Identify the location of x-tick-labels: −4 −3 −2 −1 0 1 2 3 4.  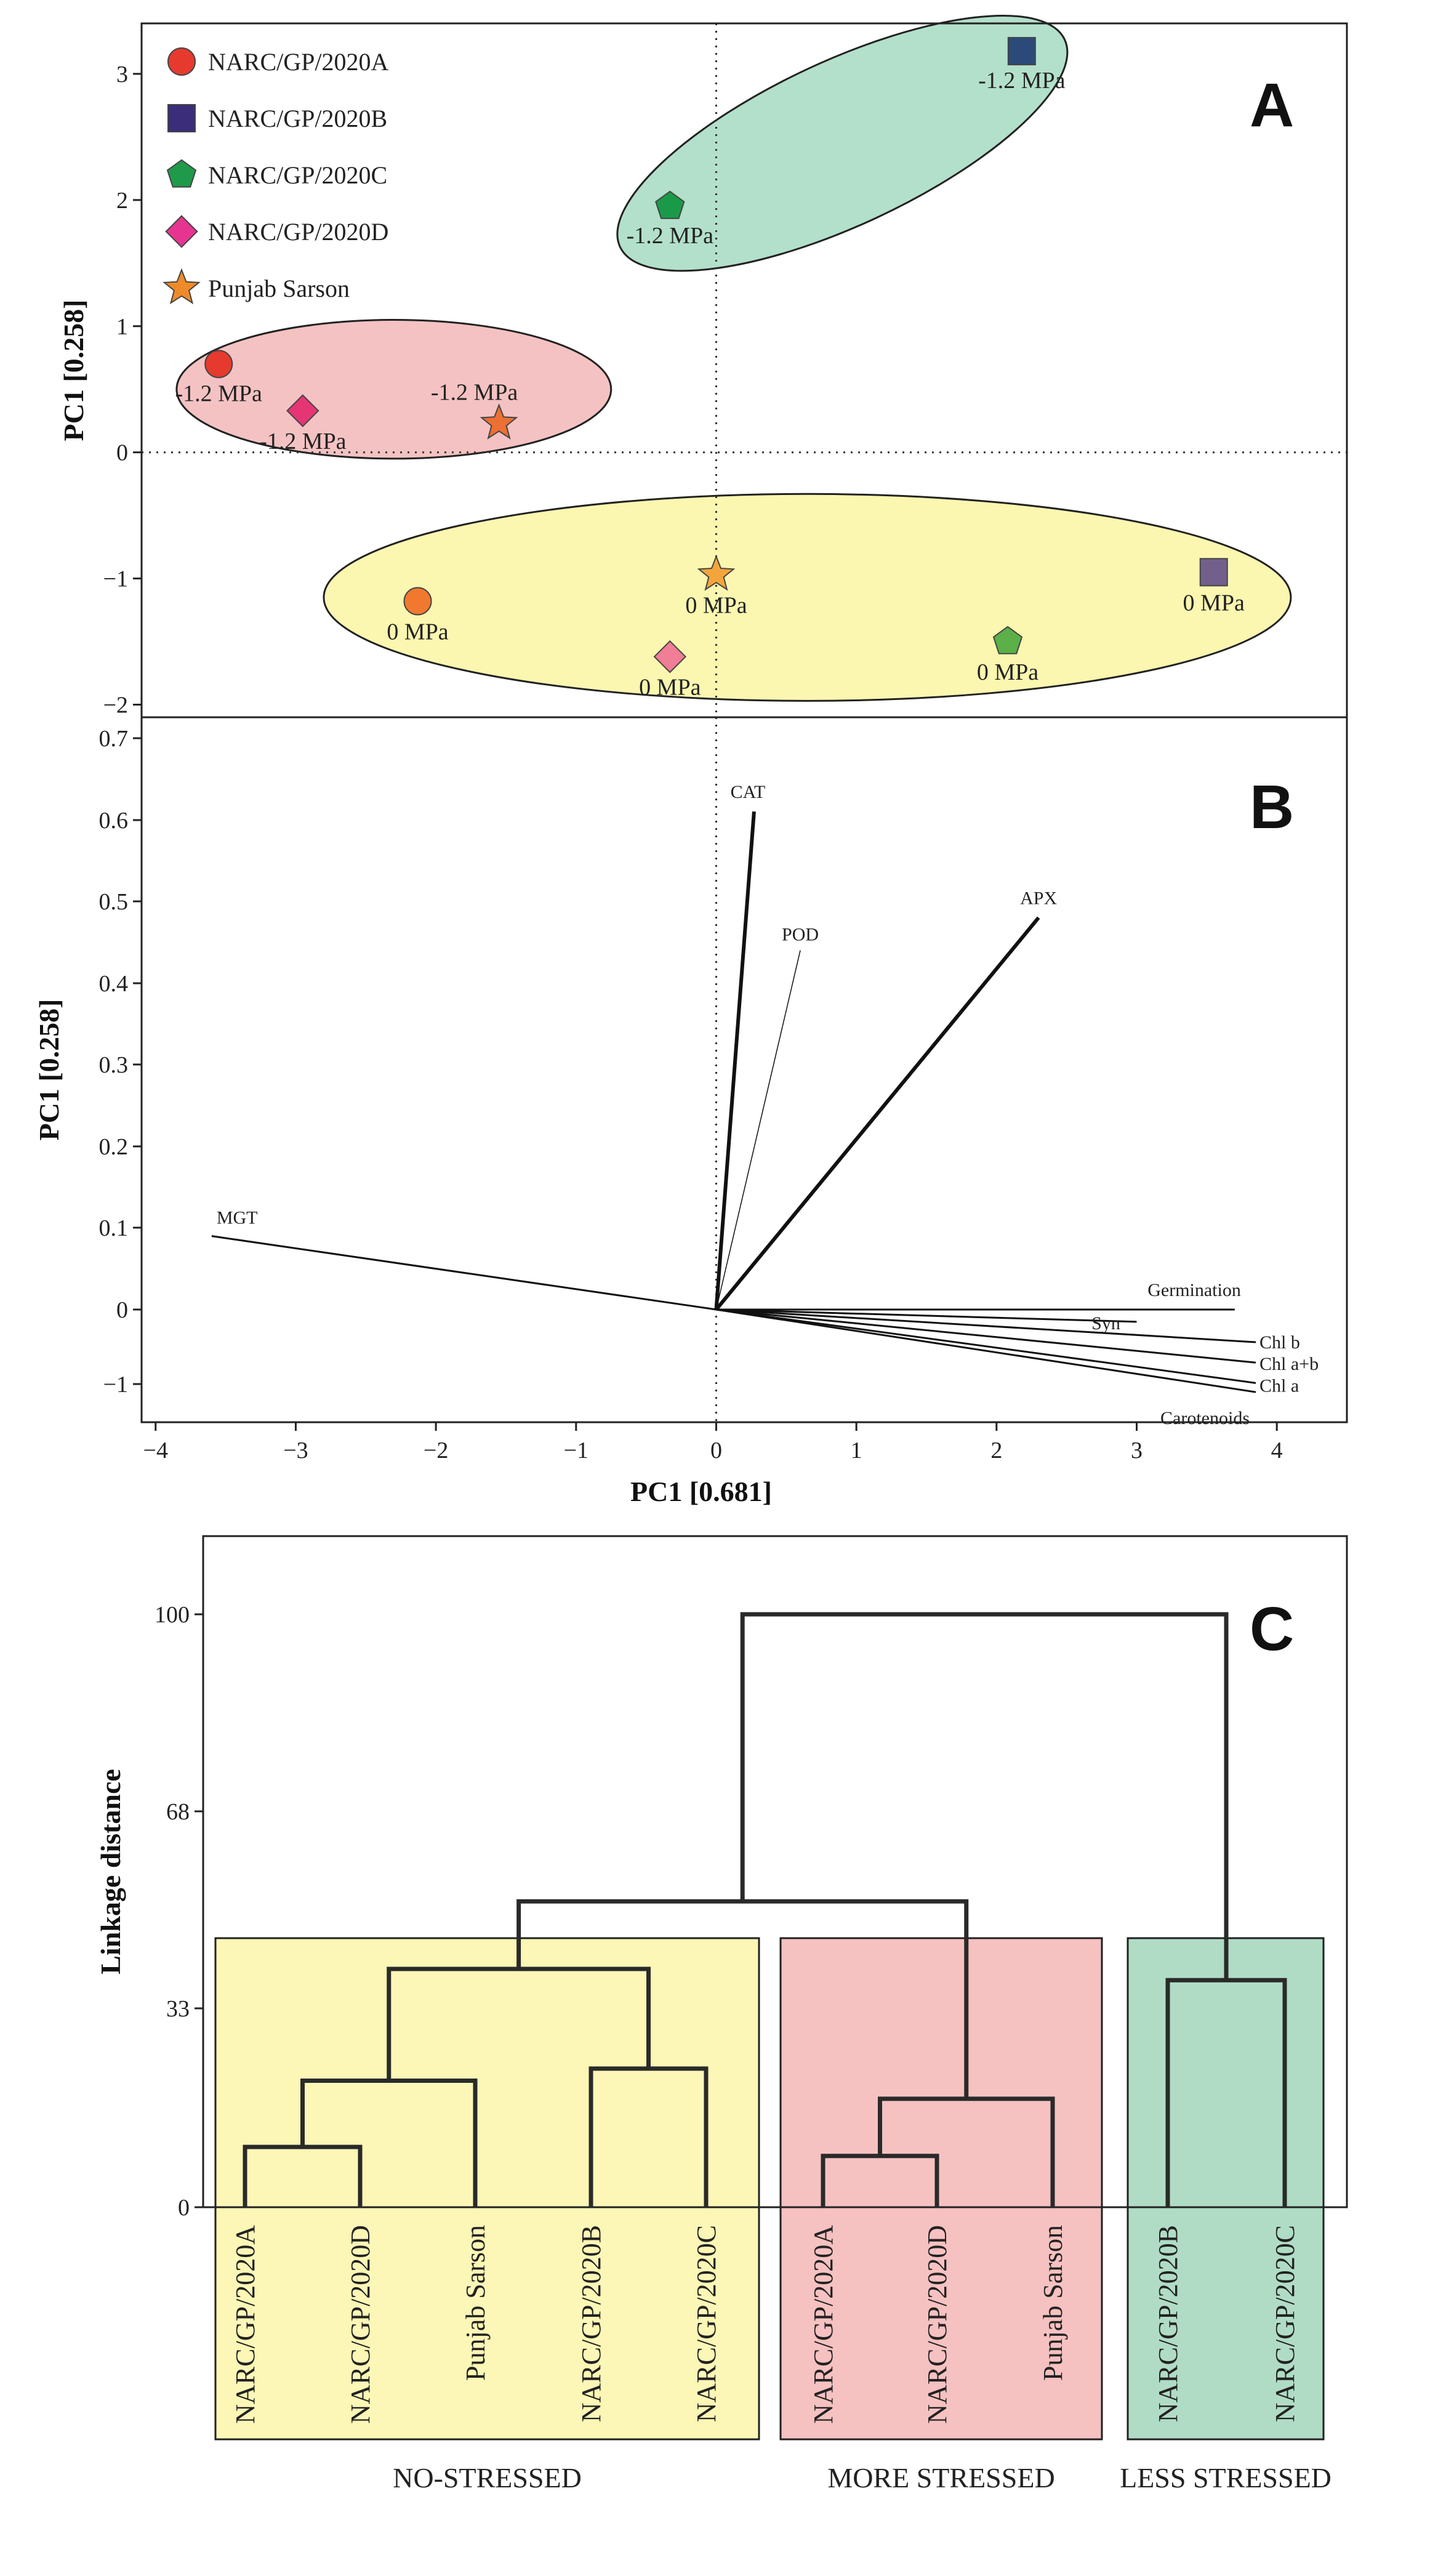
(713, 1442).